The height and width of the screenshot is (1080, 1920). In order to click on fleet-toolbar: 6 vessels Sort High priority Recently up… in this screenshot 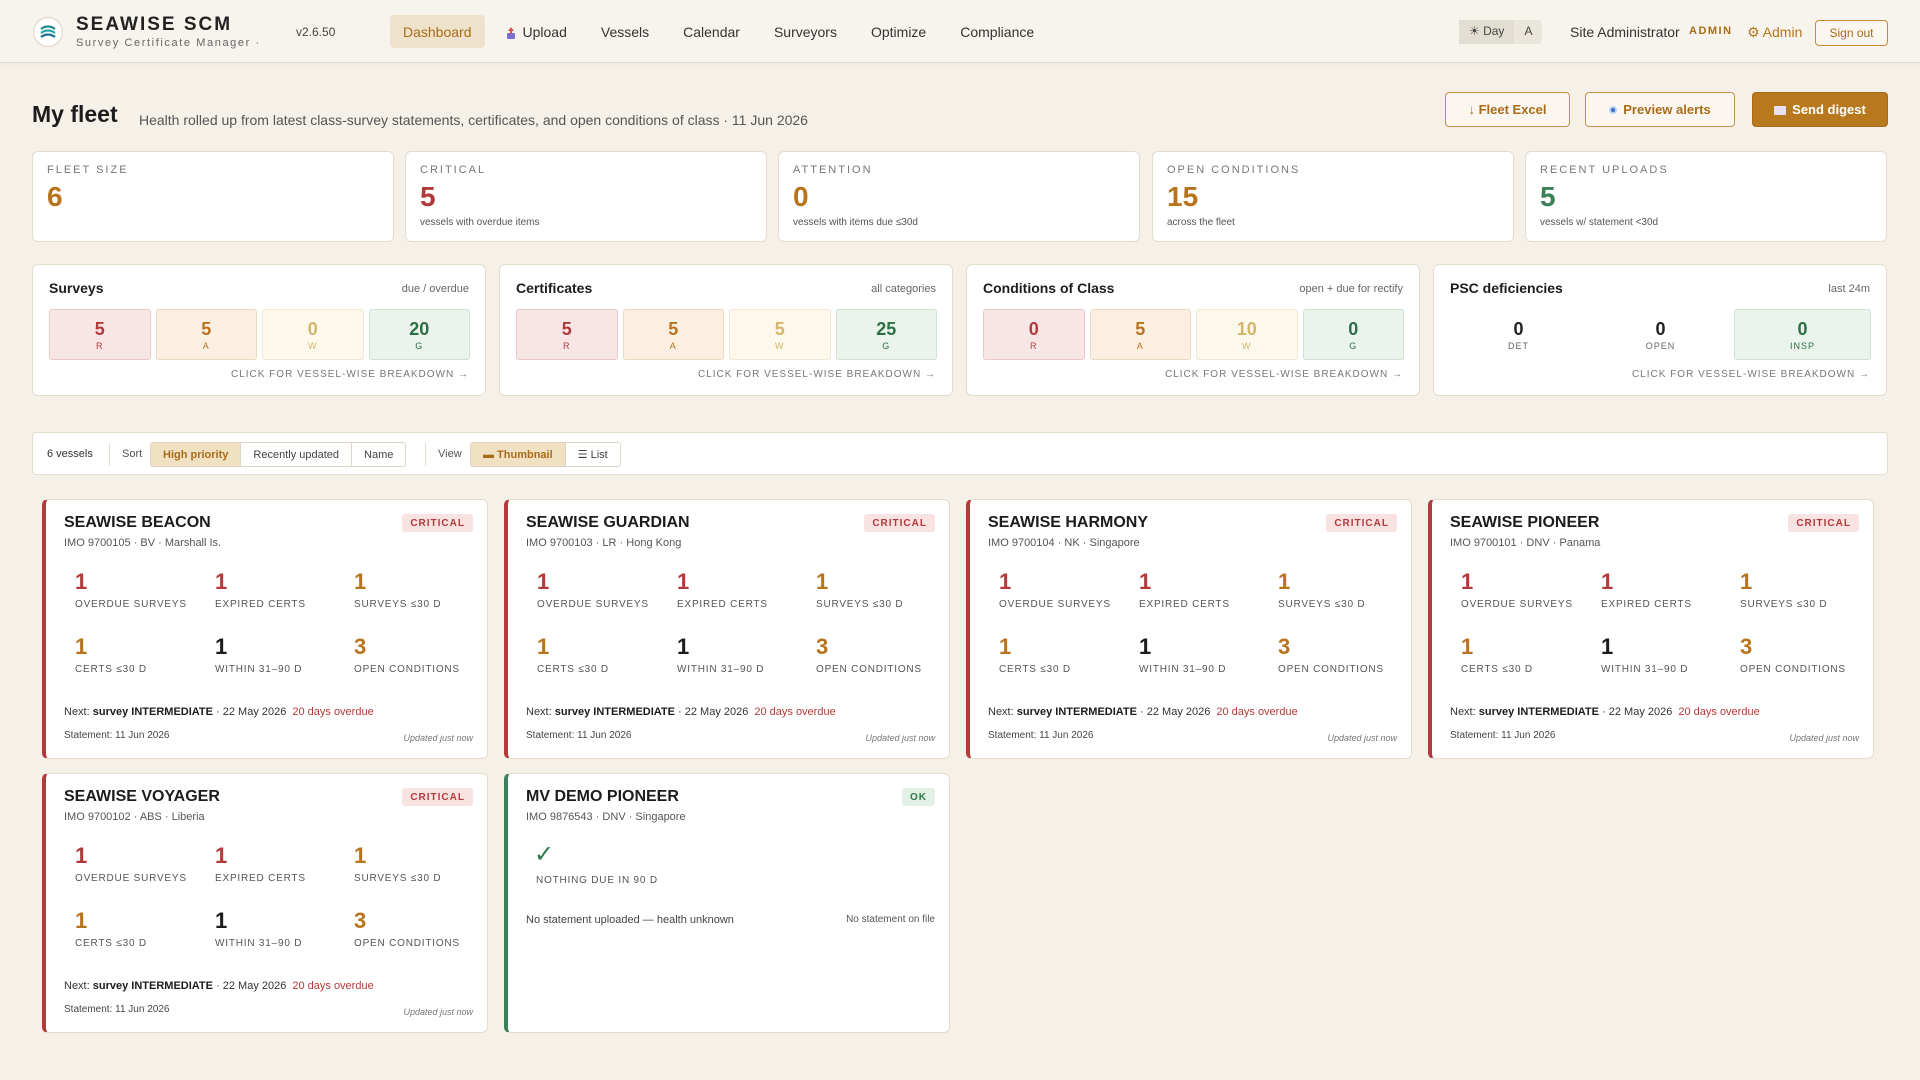, I will do `click(960, 453)`.